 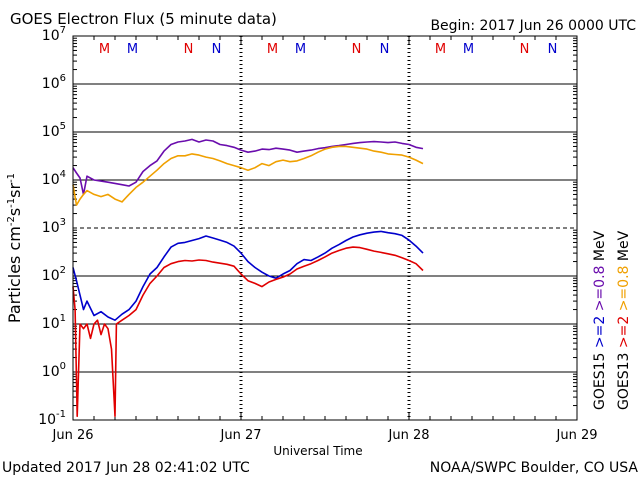 I want to click on source-label: NOAA/SWPC Boulder, CO USA, so click(x=534, y=468).